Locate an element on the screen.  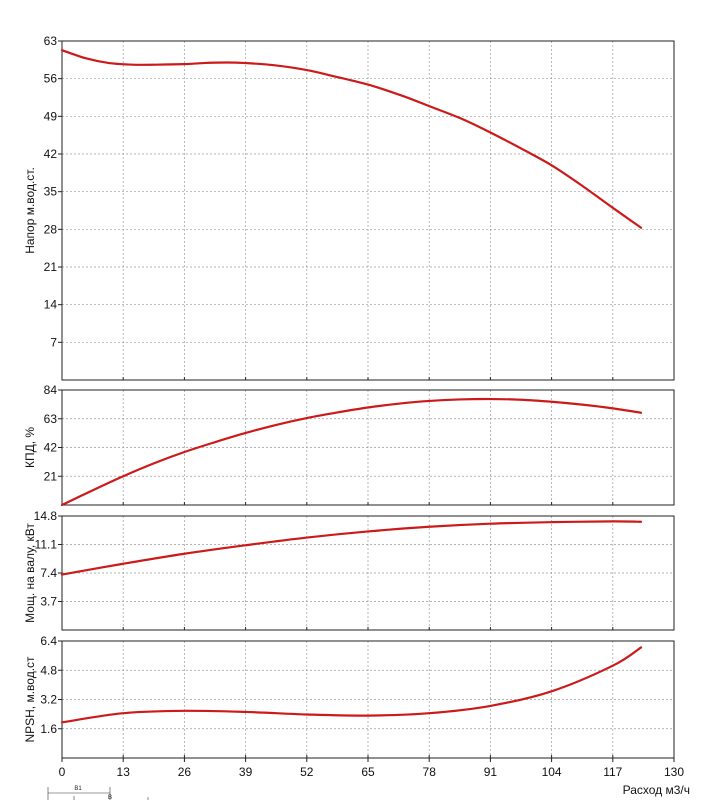
y-tick-label: 28 is located at coordinates (51, 229).